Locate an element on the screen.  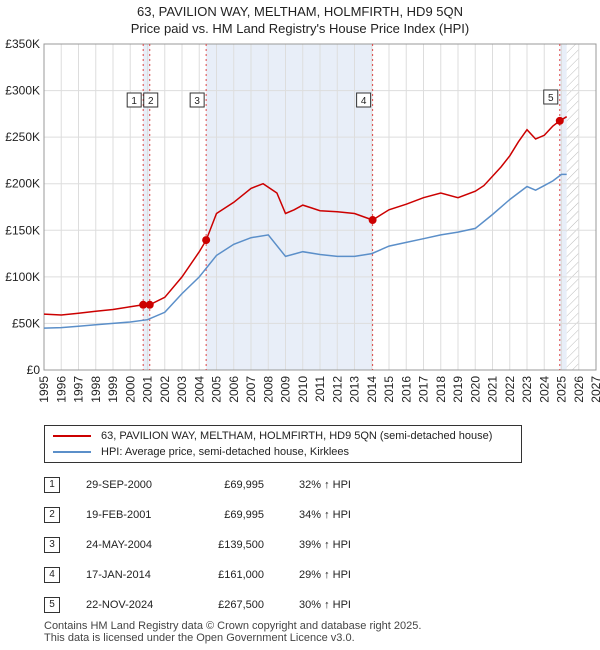
y-tick-label: £150K is located at coordinates (22, 230).